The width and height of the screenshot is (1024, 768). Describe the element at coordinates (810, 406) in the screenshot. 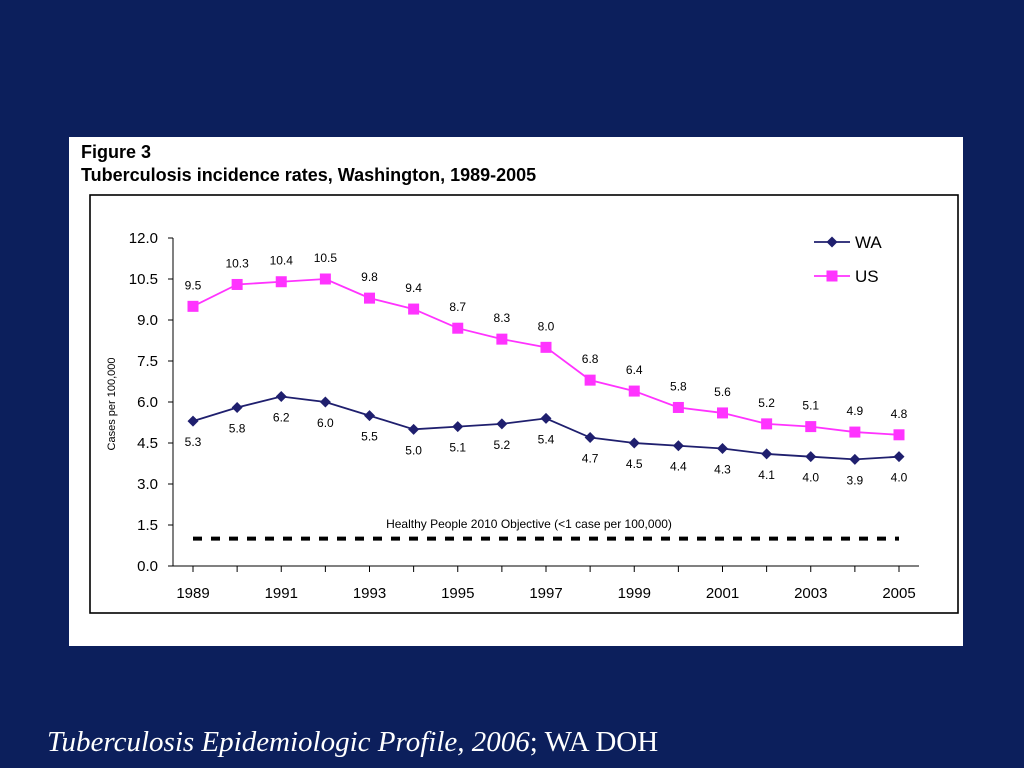

I see `data-label-us: 5.1` at that location.